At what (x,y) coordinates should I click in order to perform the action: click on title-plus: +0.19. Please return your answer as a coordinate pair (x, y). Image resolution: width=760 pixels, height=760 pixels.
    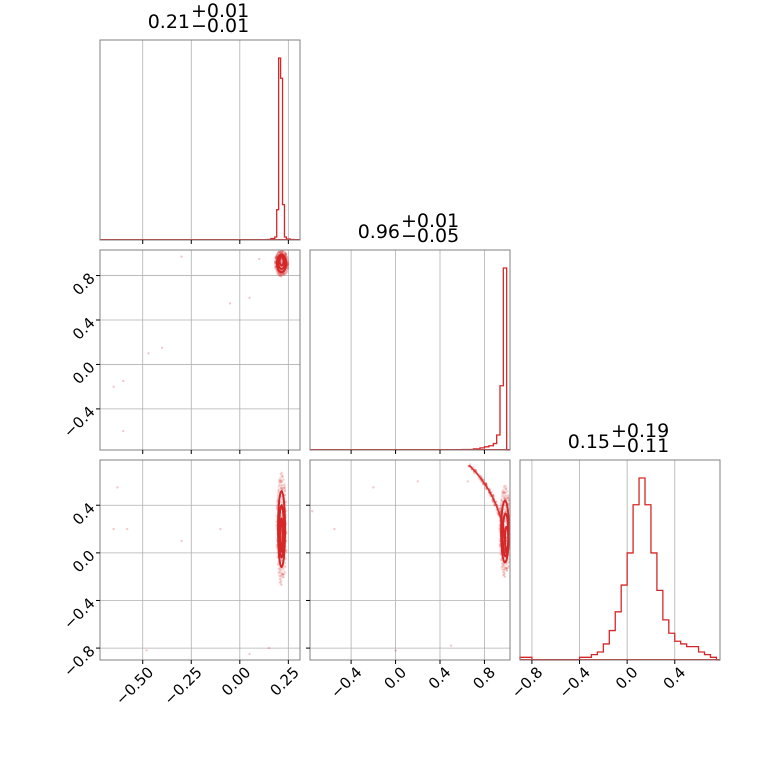
    Looking at the image, I should click on (640, 431).